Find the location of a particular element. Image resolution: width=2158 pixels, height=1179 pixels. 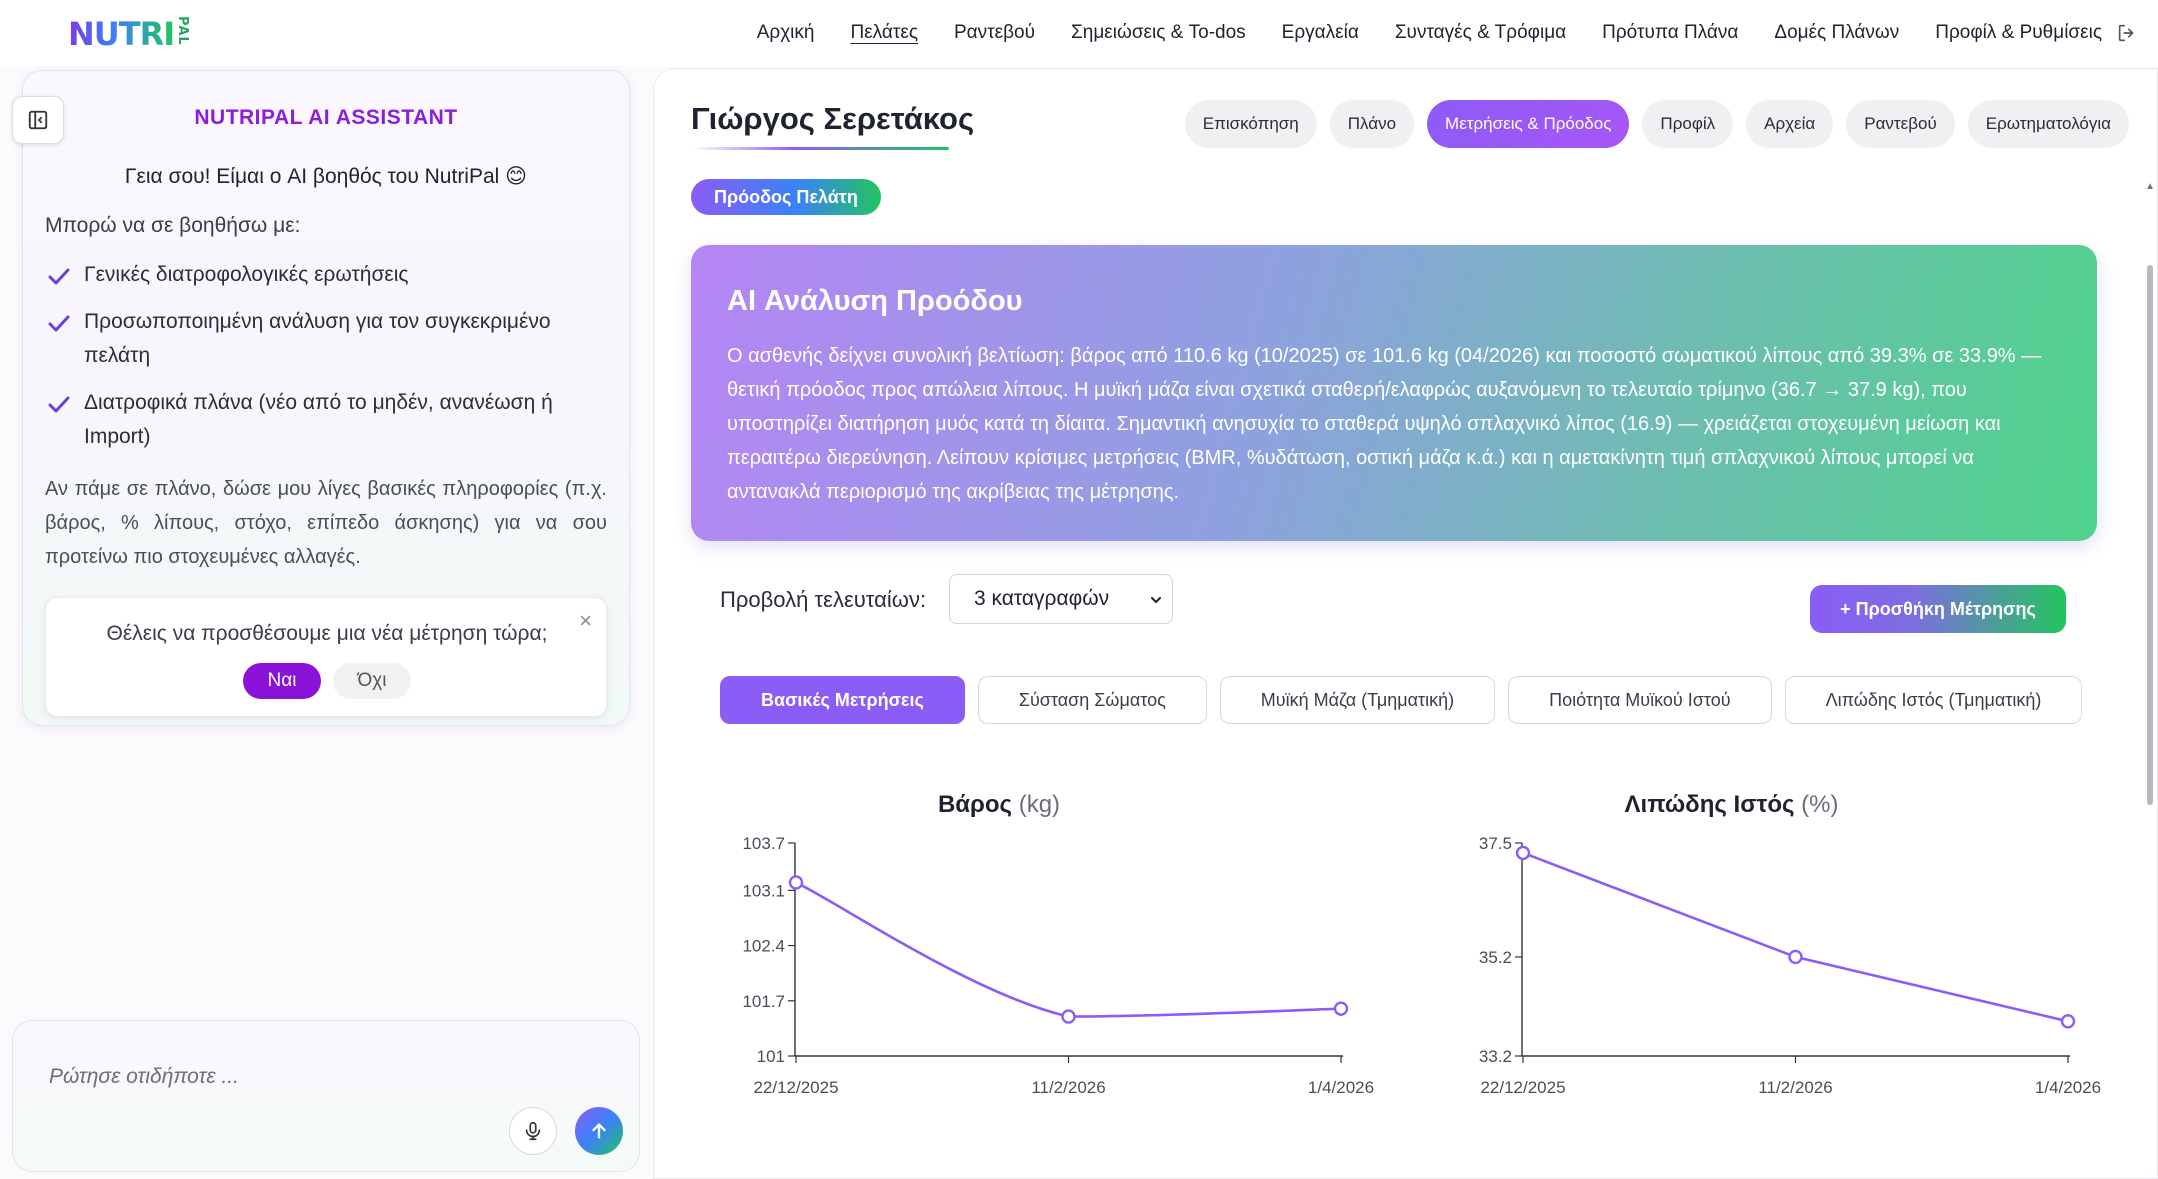

ai-assistant-title: NUTRIPAL AI ASSISTANT is located at coordinates (326, 117).